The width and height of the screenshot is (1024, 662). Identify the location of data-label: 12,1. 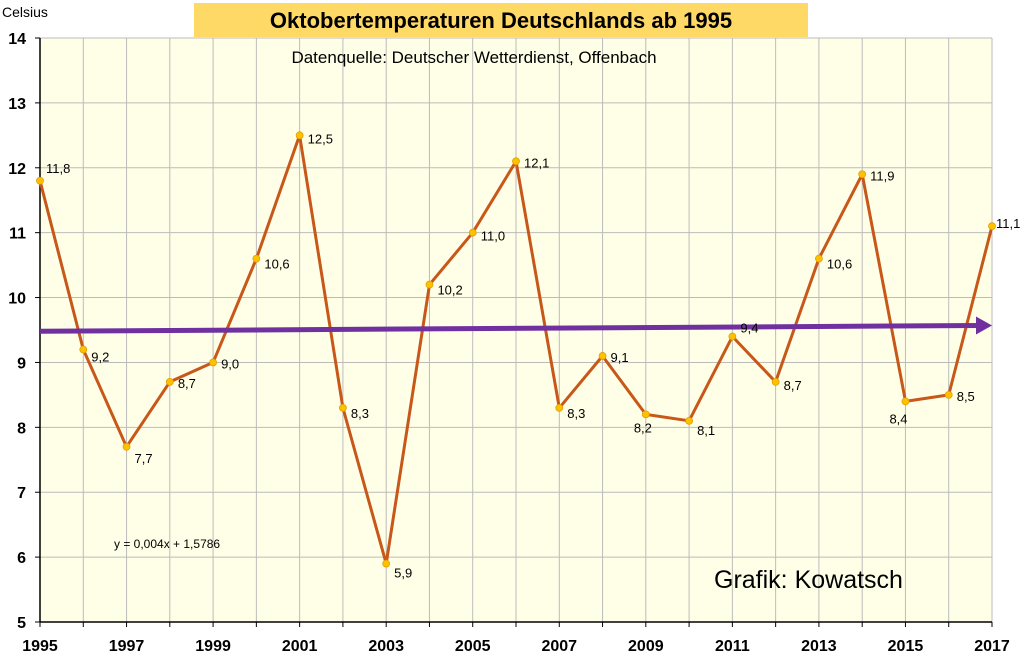
(536, 162).